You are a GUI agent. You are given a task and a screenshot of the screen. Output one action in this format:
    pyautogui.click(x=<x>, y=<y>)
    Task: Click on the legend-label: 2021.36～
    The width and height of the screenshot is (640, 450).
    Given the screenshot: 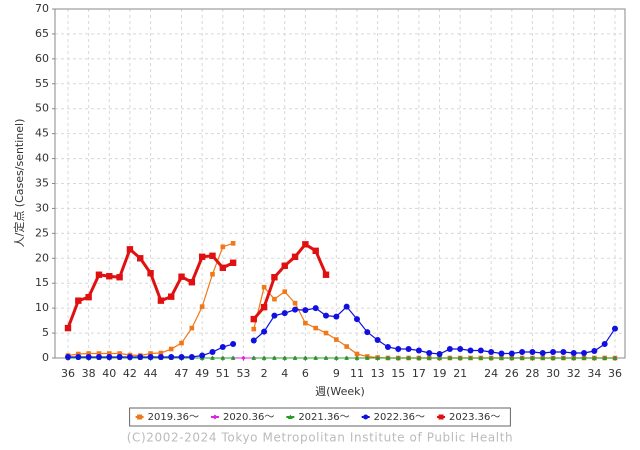 What is the action you would take?
    pyautogui.click(x=323, y=417)
    